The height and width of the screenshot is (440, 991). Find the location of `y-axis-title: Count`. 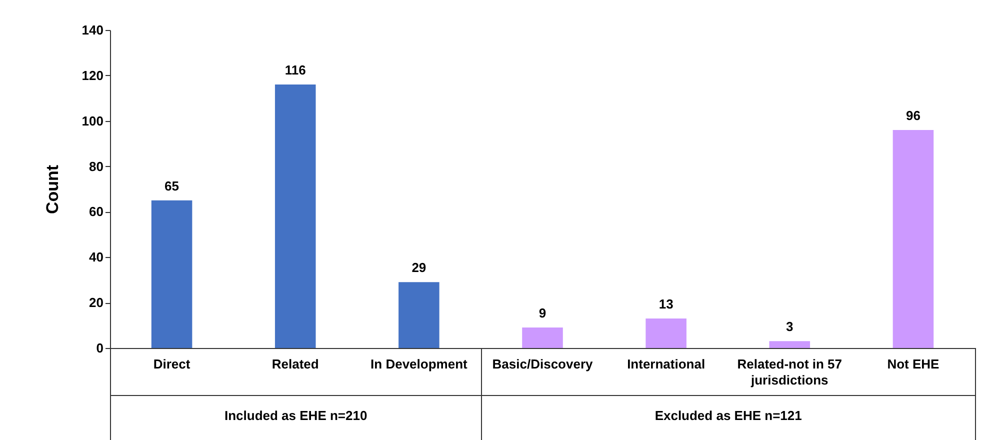

y-axis-title: Count is located at coordinates (52, 189).